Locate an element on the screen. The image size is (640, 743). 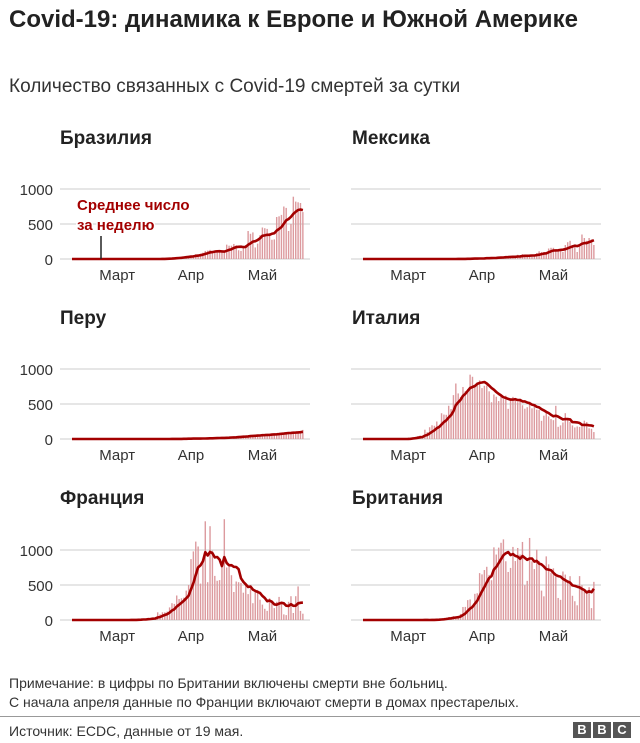
panel-4: 0 500 1000 Март Апр Май is located at coordinates (165, 582).